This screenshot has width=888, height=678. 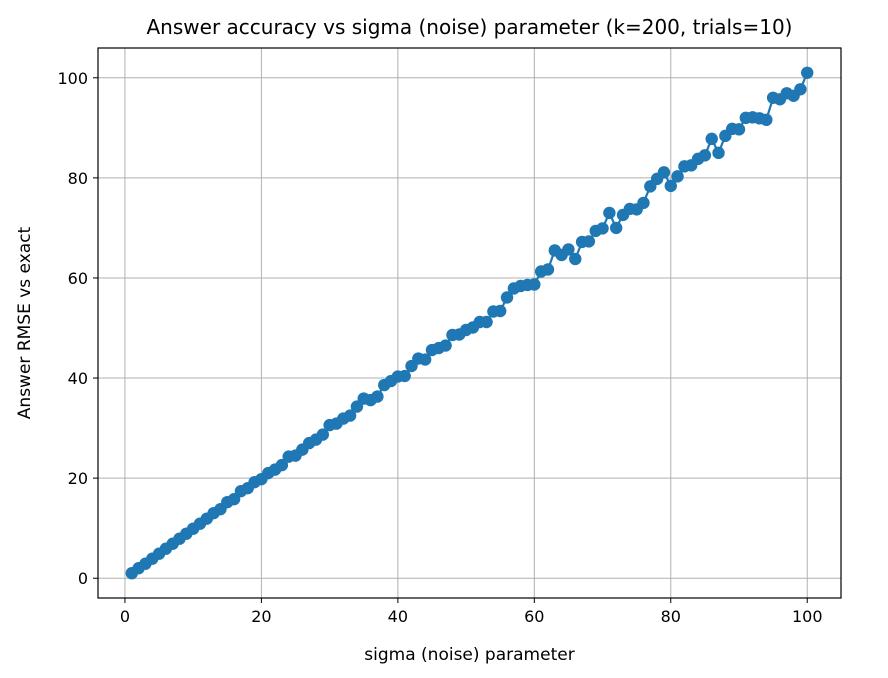 What do you see at coordinates (78, 178) in the screenshot?
I see `y-tick-label: 80` at bounding box center [78, 178].